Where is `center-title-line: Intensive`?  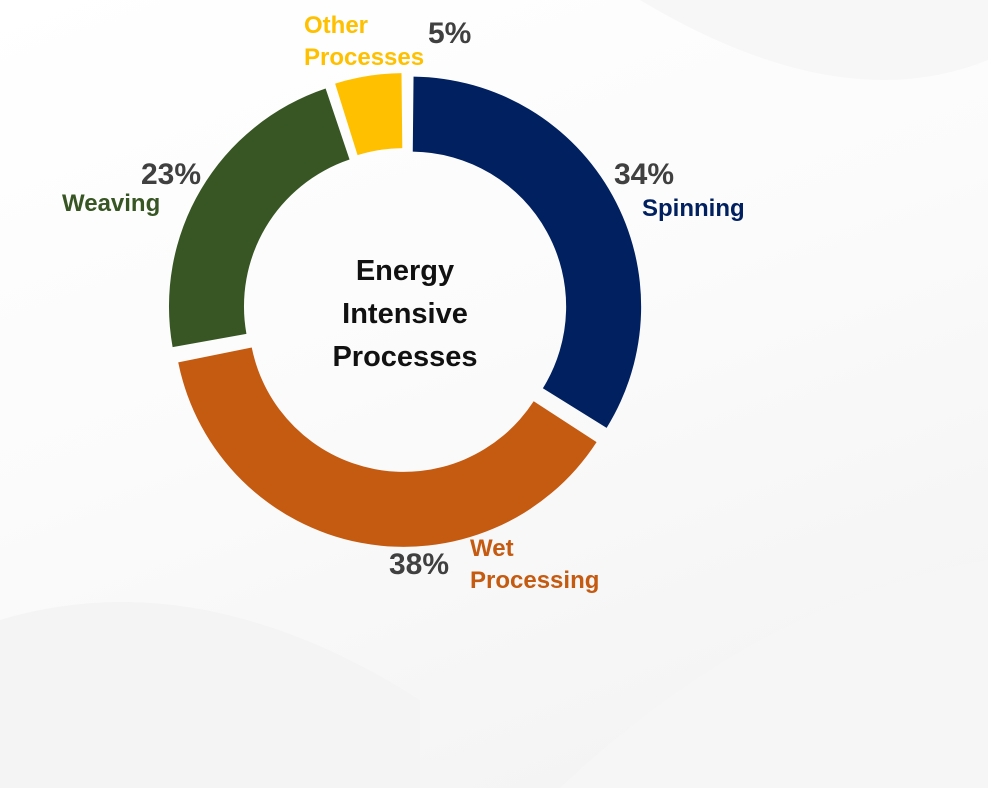
center-title-line: Intensive is located at coordinates (405, 314).